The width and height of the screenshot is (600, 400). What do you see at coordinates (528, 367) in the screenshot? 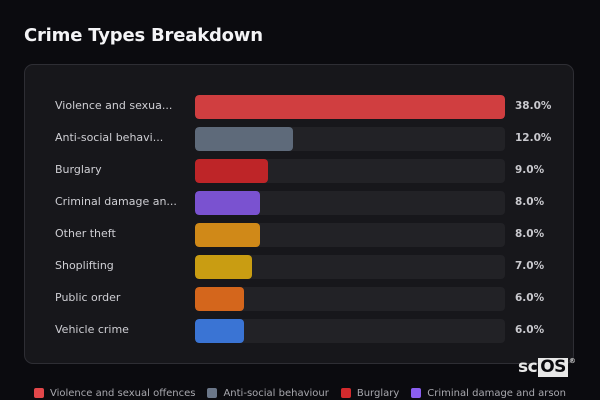
I see `watermark-sc: sc` at bounding box center [528, 367].